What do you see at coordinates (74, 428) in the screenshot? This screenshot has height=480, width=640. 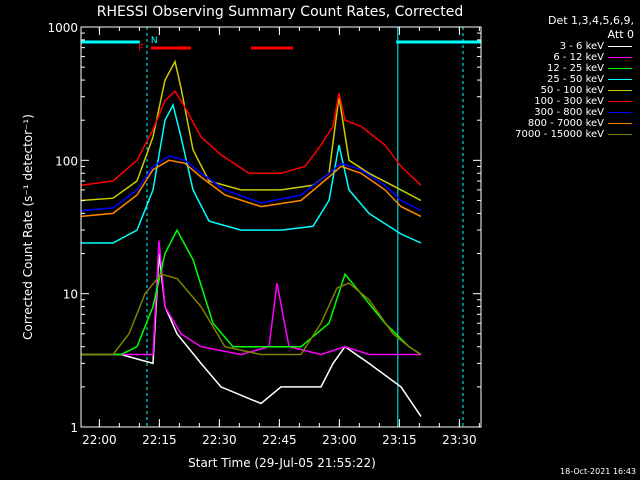 I see `y-tick-label: 1` at bounding box center [74, 428].